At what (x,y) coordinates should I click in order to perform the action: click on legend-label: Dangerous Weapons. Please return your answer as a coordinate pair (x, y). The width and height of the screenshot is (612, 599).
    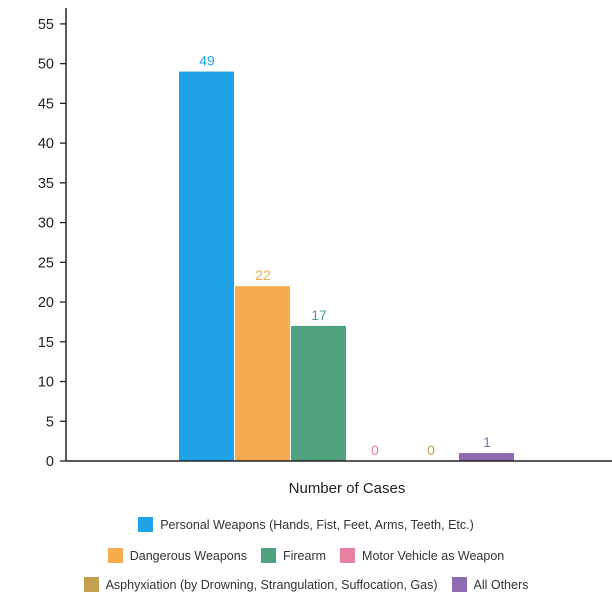
    Looking at the image, I should click on (188, 555).